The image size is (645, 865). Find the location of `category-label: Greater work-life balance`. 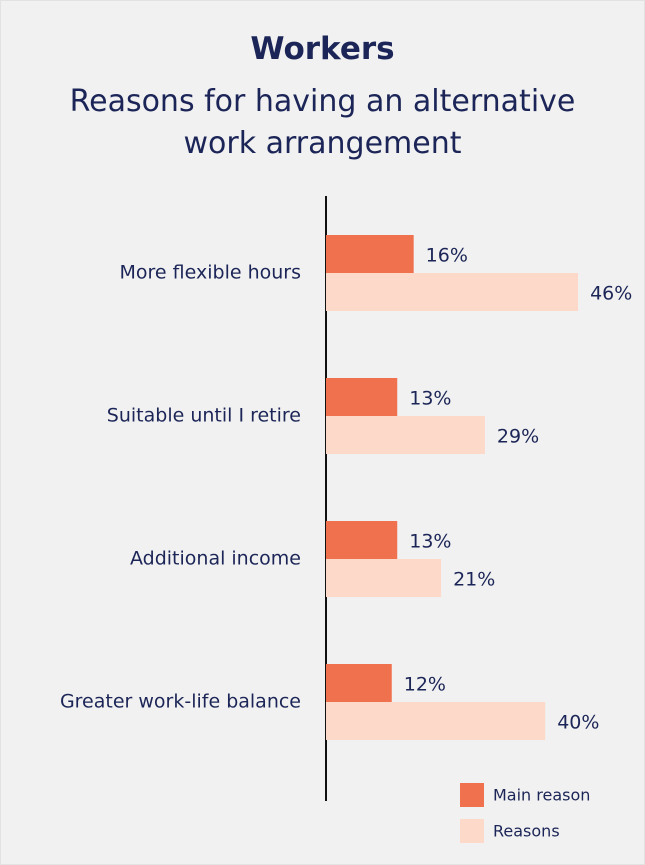

category-label: Greater work-life balance is located at coordinates (180, 702).